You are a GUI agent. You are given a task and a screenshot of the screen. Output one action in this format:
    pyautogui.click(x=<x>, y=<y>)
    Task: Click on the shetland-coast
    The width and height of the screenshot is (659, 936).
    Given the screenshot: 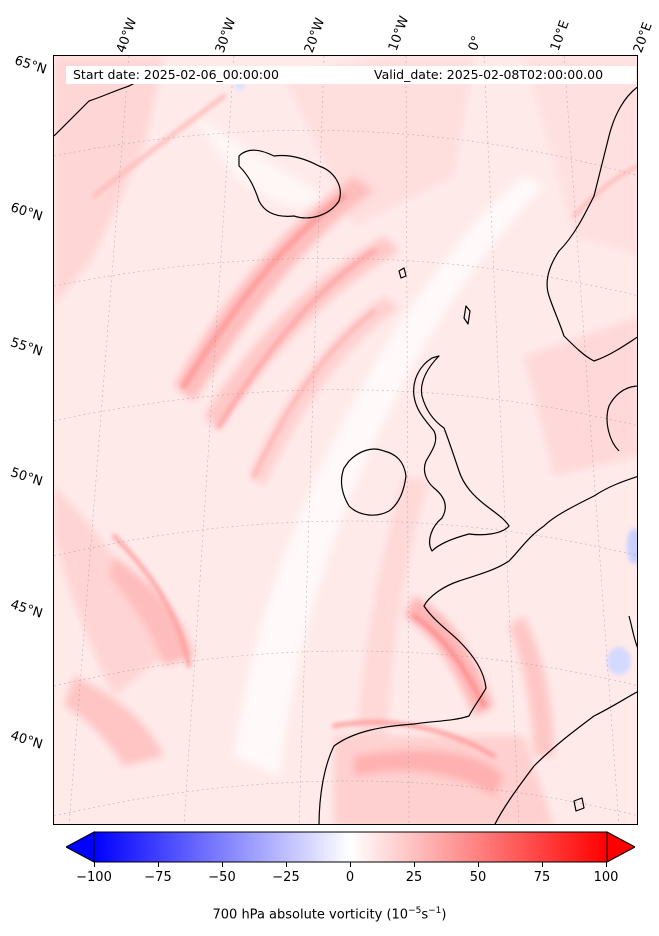 What is the action you would take?
    pyautogui.click(x=467, y=315)
    